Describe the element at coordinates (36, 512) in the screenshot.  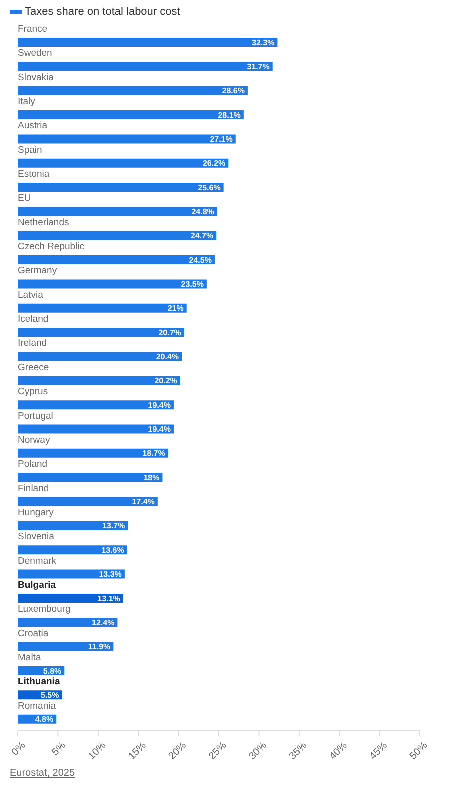
I see `y-tick-label: Hungary` at that location.